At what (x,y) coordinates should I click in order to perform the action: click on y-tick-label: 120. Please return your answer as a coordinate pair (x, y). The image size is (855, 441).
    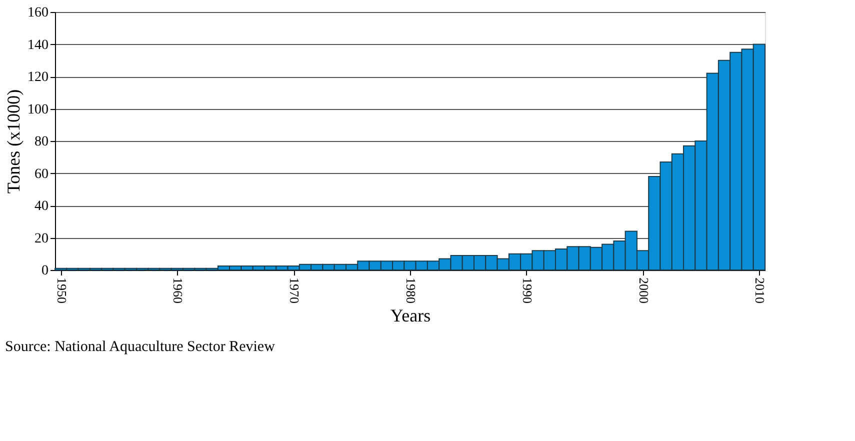
    Looking at the image, I should click on (38, 77).